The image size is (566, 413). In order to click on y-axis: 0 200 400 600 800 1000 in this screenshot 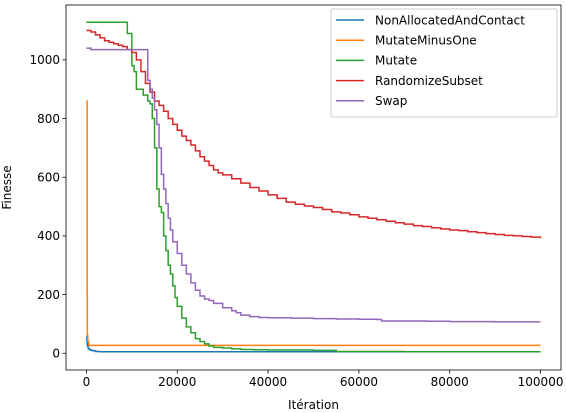, I will do `click(47, 207)`.